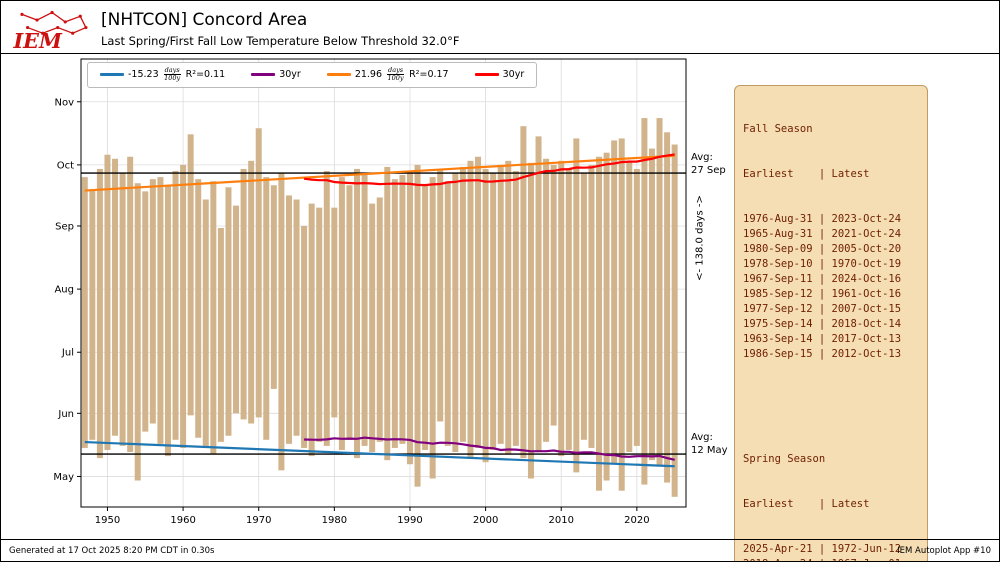 The height and width of the screenshot is (562, 1000). What do you see at coordinates (944, 551) in the screenshot?
I see `app-id-text: IEM Autoplot App #10` at bounding box center [944, 551].